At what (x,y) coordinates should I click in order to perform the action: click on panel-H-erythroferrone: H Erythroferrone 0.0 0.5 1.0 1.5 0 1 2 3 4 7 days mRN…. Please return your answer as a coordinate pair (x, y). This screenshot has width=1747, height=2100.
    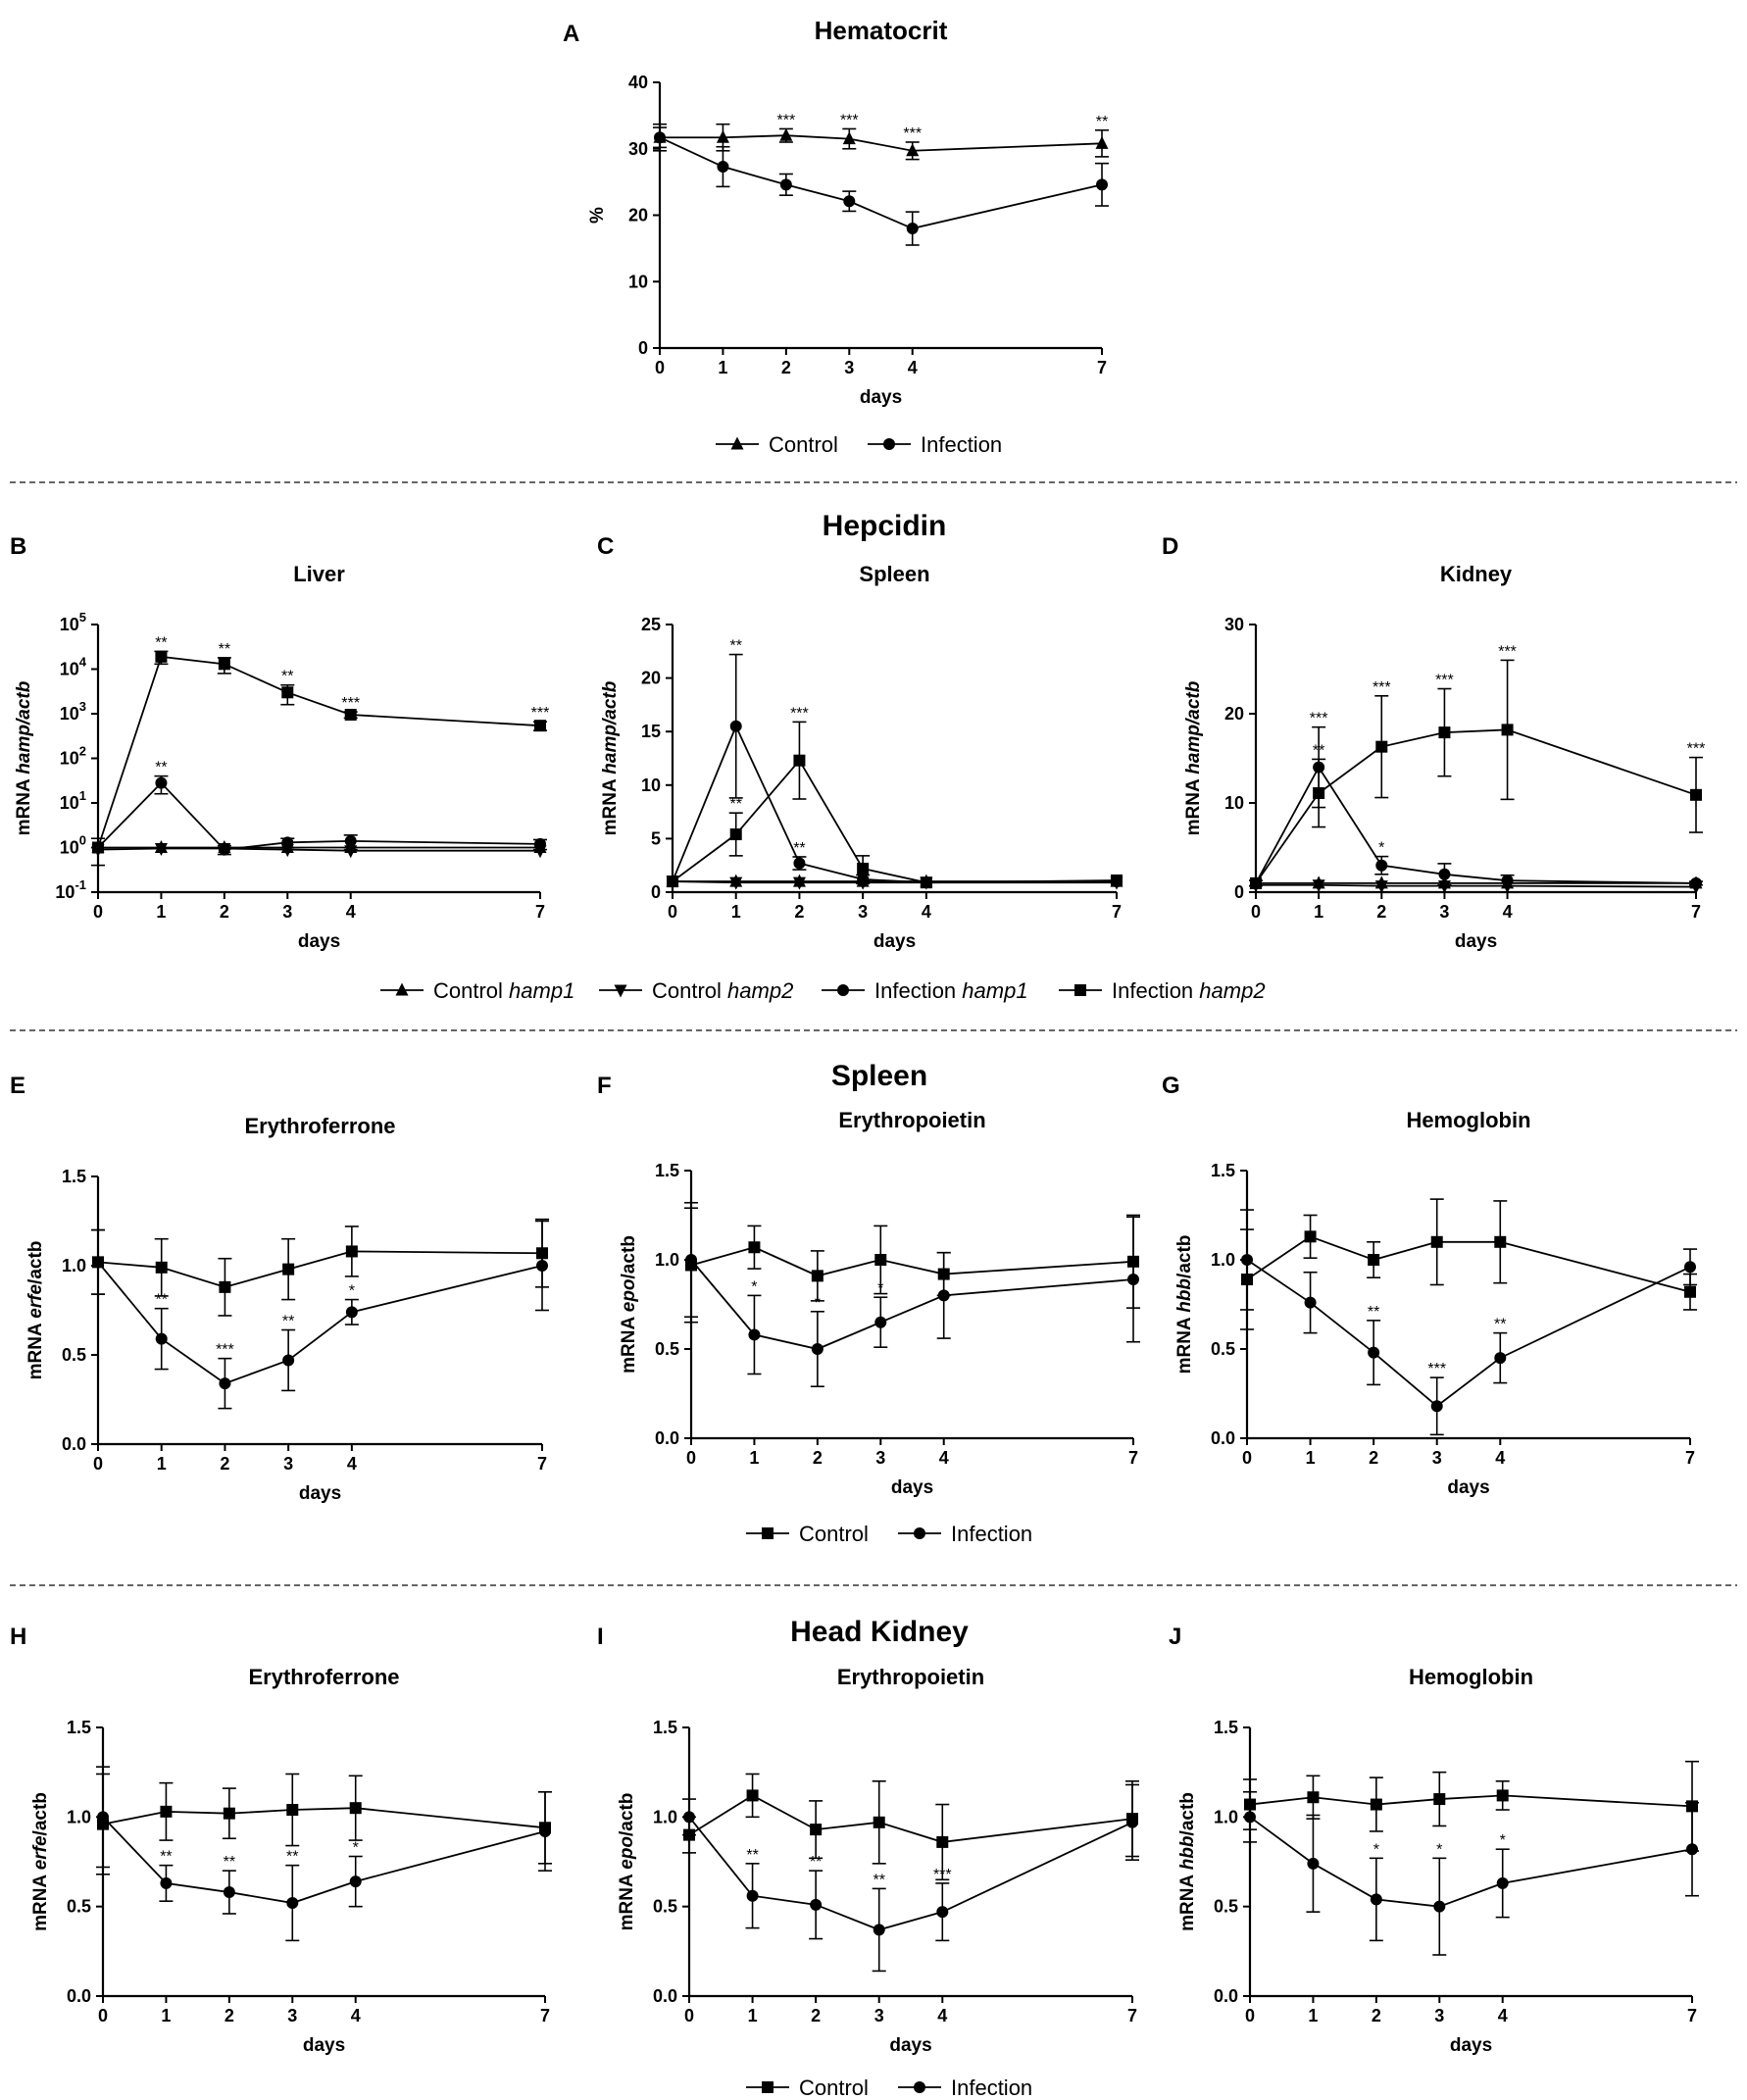
    Looking at the image, I should click on (281, 1840).